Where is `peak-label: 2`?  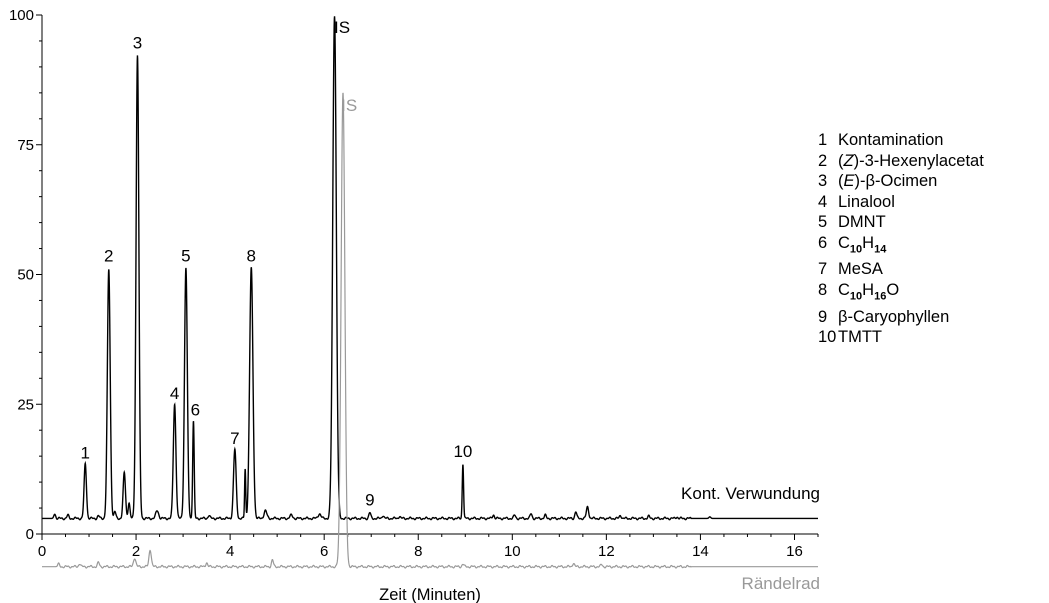 peak-label: 2 is located at coordinates (108, 256).